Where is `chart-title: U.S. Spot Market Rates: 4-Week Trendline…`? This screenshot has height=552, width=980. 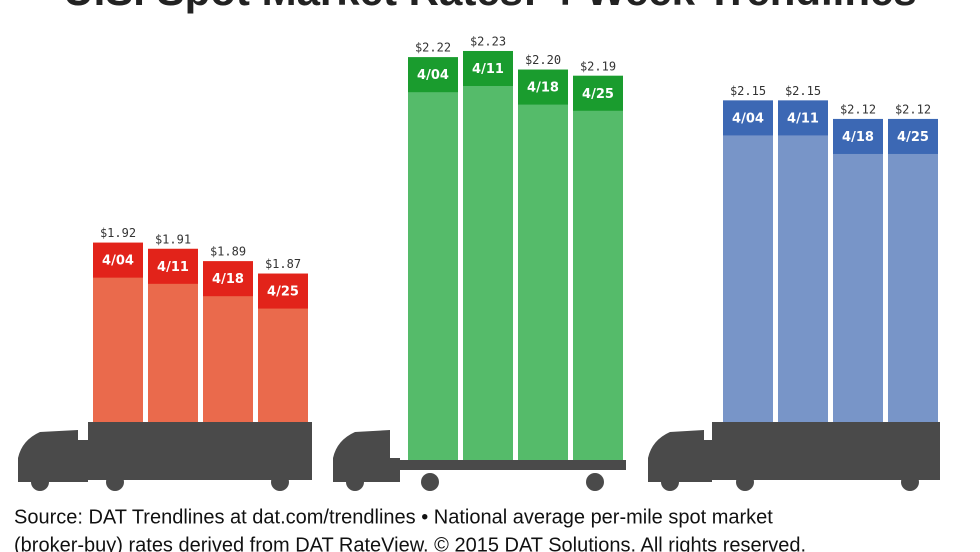
chart-title: U.S. Spot Market Rates: 4-Week Trendline… is located at coordinates (489, 7).